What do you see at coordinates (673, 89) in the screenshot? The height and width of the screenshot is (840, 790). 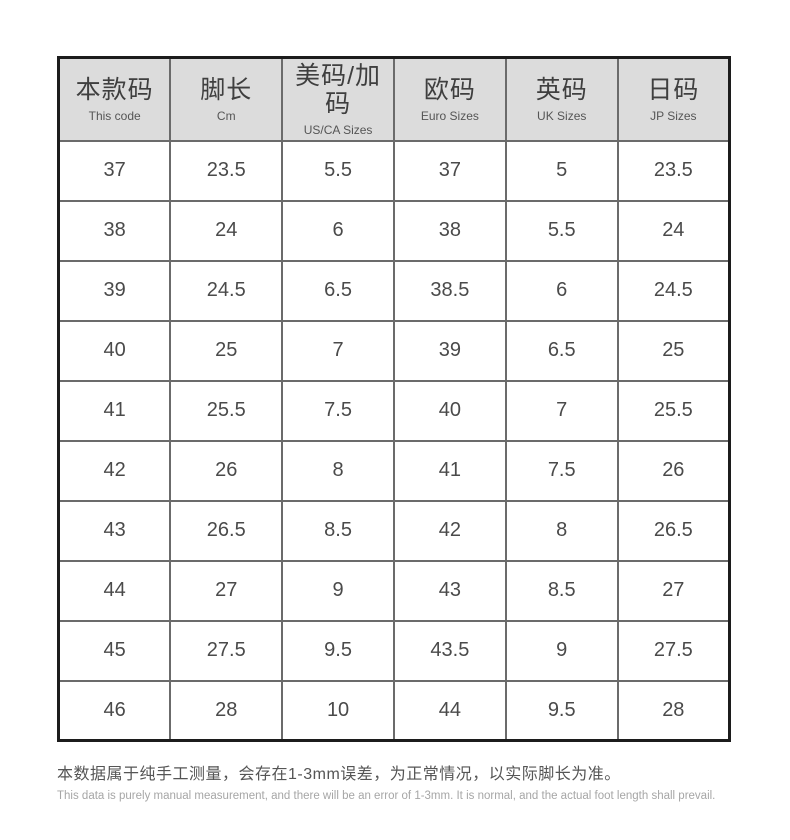 I see `header-label-zh: 日码` at bounding box center [673, 89].